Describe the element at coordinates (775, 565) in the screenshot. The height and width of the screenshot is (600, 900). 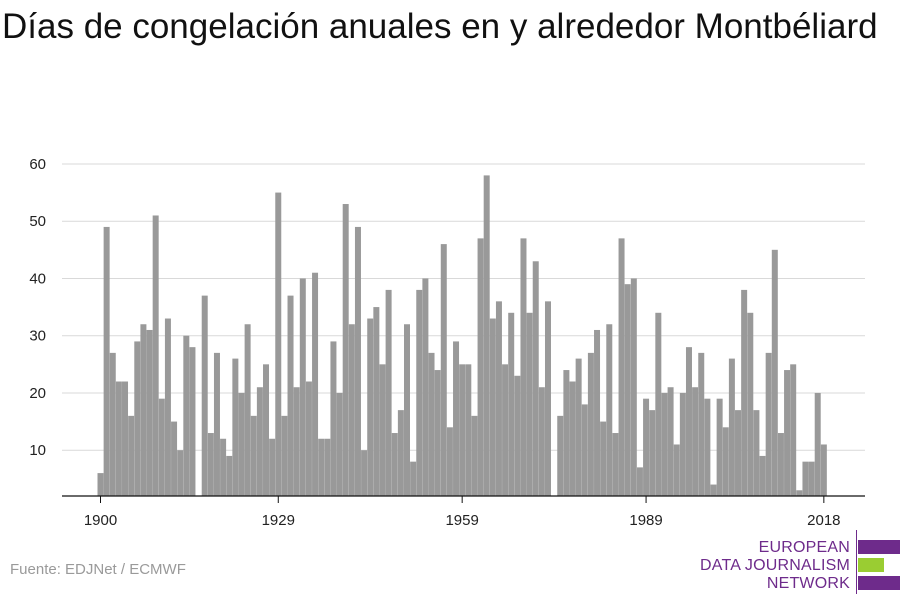
I see `logo-text-data-journalism: DATA JOURNALISM` at that location.